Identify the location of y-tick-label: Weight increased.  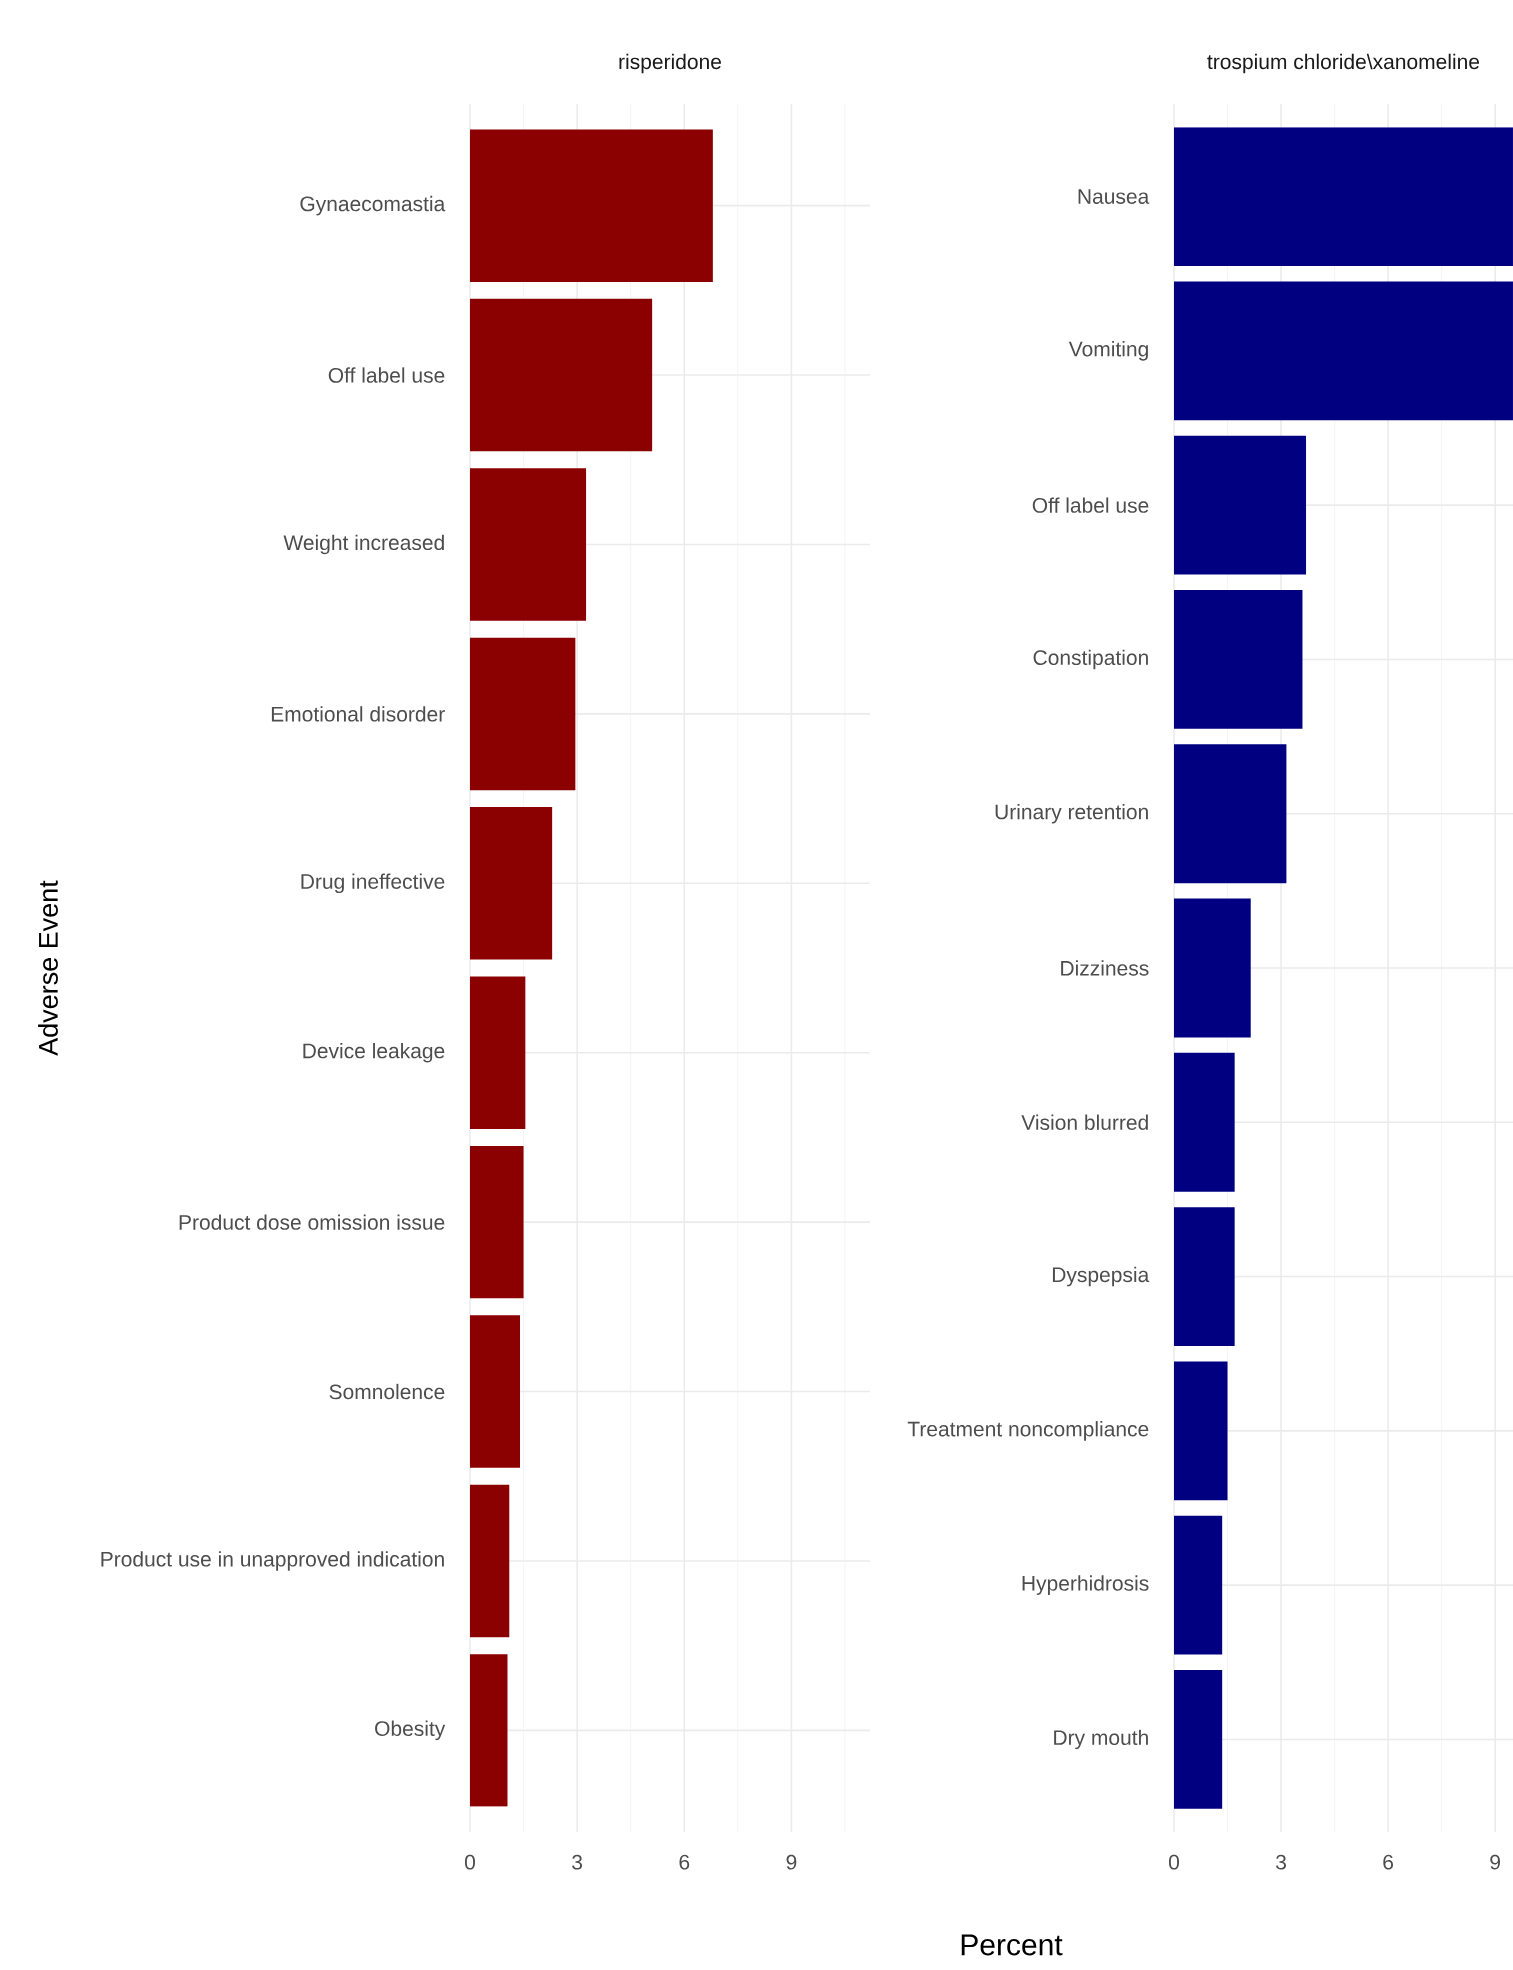
(363, 544).